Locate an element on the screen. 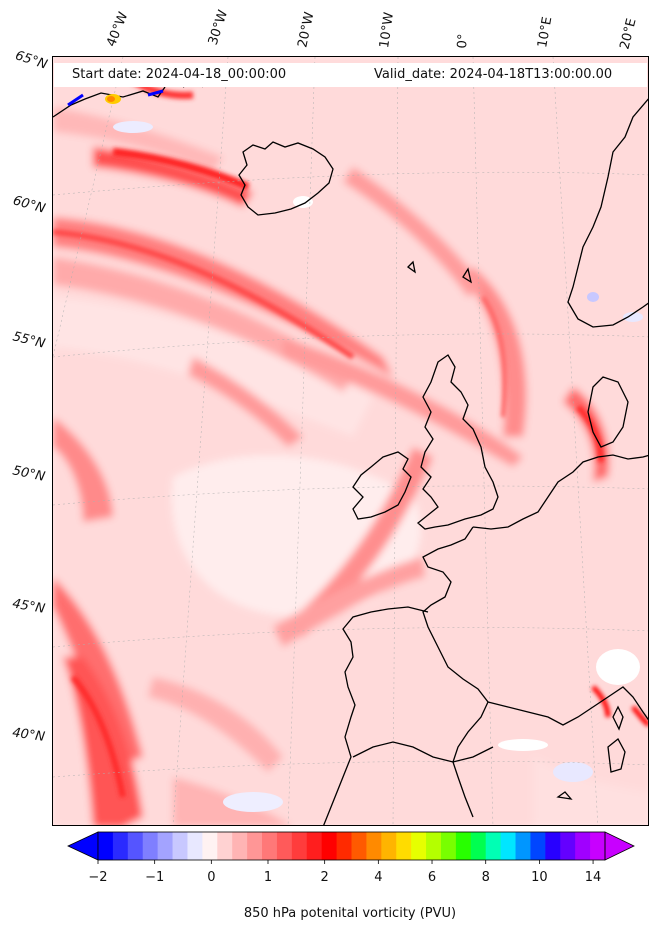 This screenshot has height=936, width=659. header-bar is located at coordinates (350, 75).